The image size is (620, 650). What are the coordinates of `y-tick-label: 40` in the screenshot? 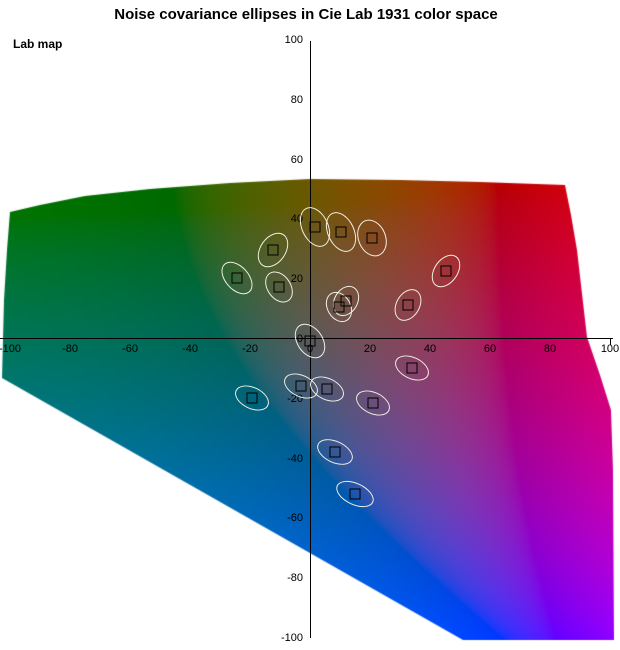 It's located at (296, 219).